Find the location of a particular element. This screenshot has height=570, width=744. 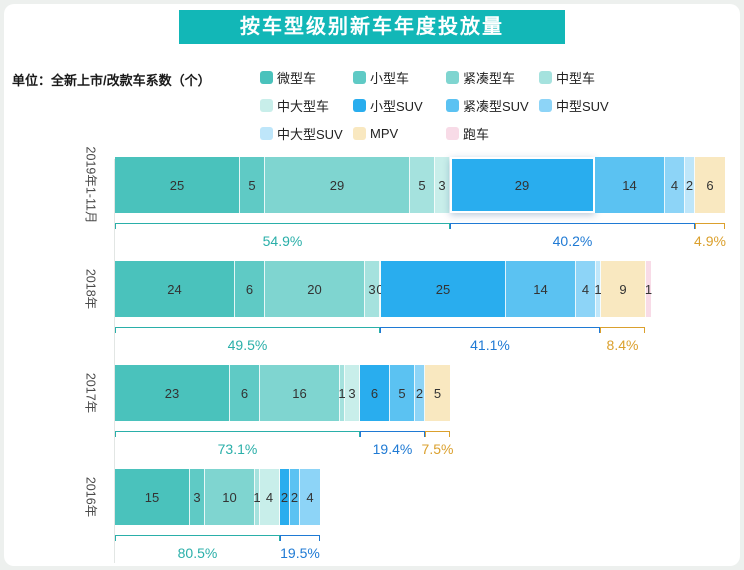

group-bracket-area: 54.9% 40.2% 4.9% is located at coordinates (427, 241).